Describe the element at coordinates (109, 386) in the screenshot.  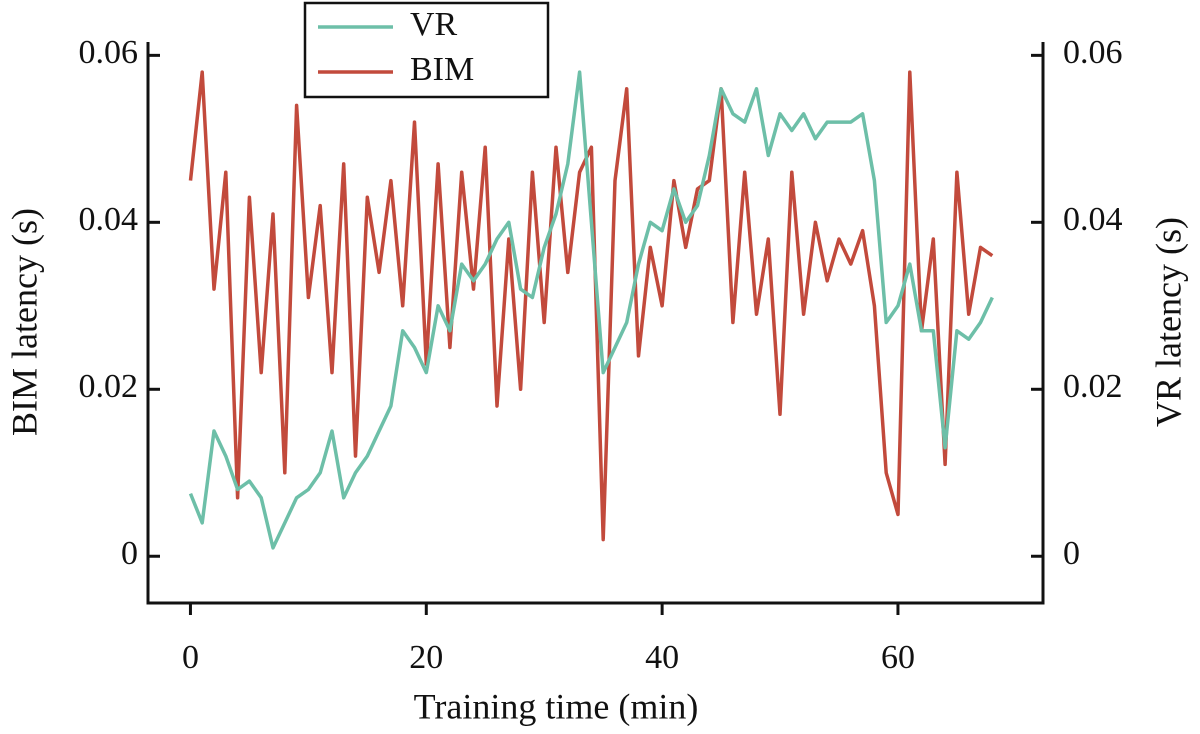
I see `y-tick-label: 0.02` at that location.